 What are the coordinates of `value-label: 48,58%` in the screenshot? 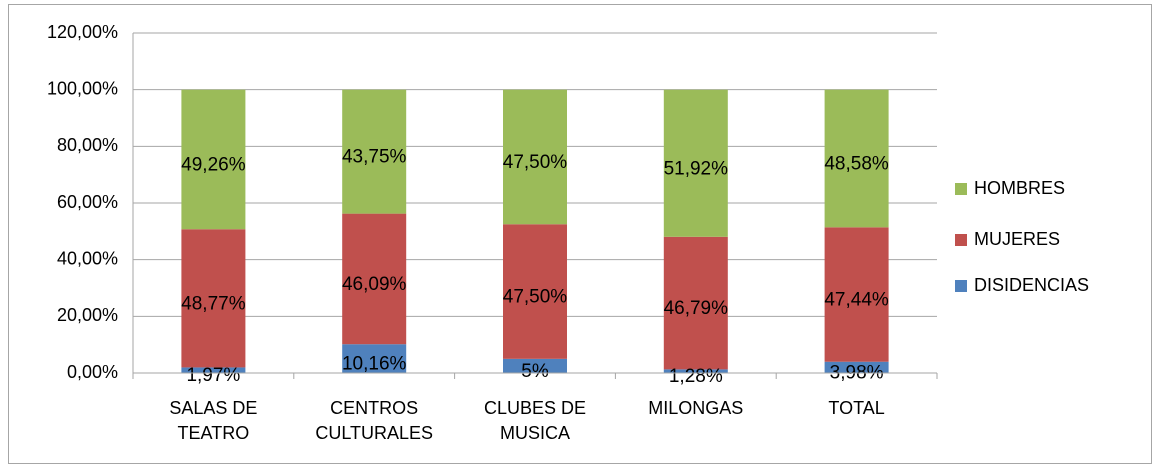 It's located at (856, 164).